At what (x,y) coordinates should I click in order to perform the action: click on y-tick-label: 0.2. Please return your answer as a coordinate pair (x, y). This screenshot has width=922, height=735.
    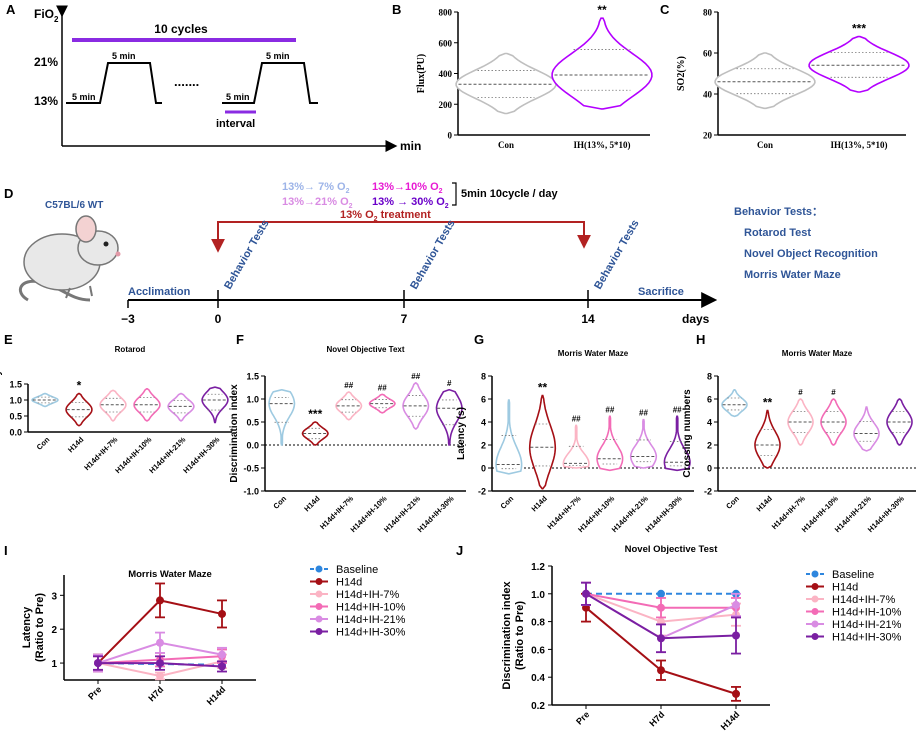
    Looking at the image, I should click on (538, 706).